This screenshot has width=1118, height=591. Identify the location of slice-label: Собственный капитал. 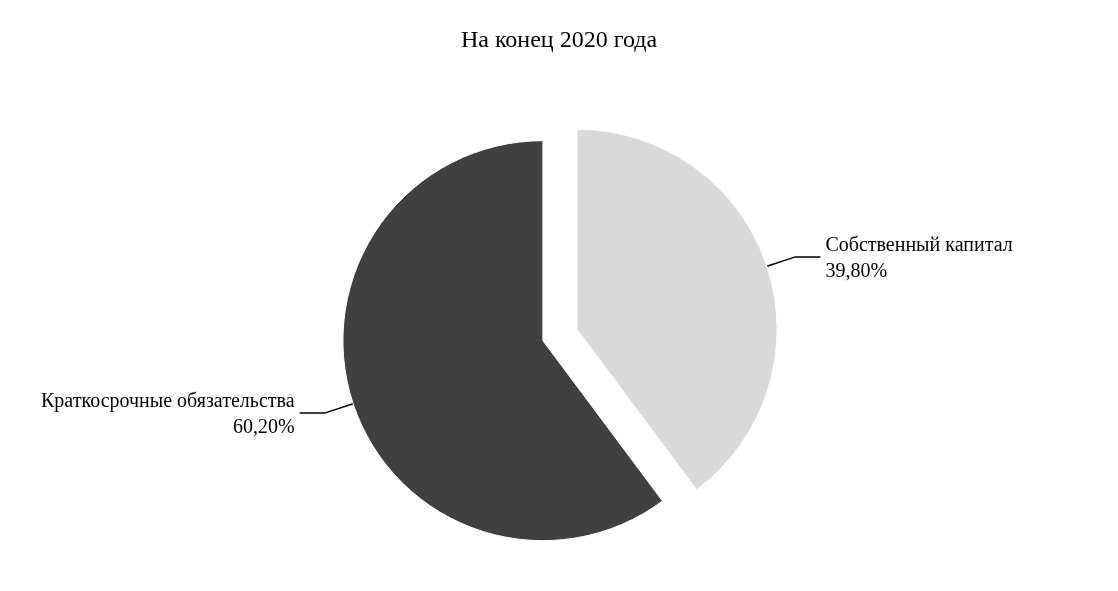
(919, 243).